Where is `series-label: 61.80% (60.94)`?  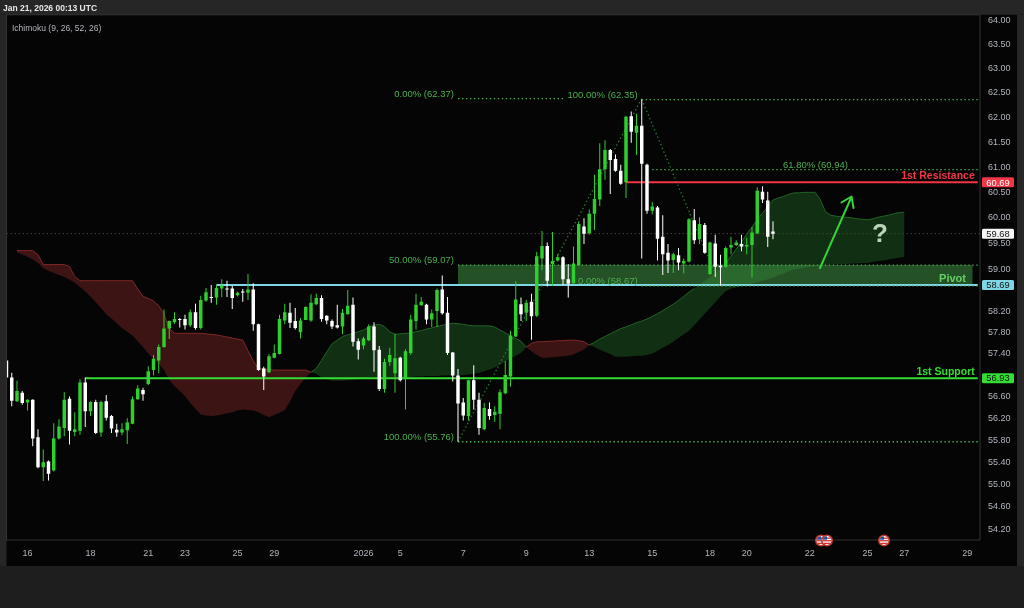
series-label: 61.80% (60.94) is located at coordinates (815, 164).